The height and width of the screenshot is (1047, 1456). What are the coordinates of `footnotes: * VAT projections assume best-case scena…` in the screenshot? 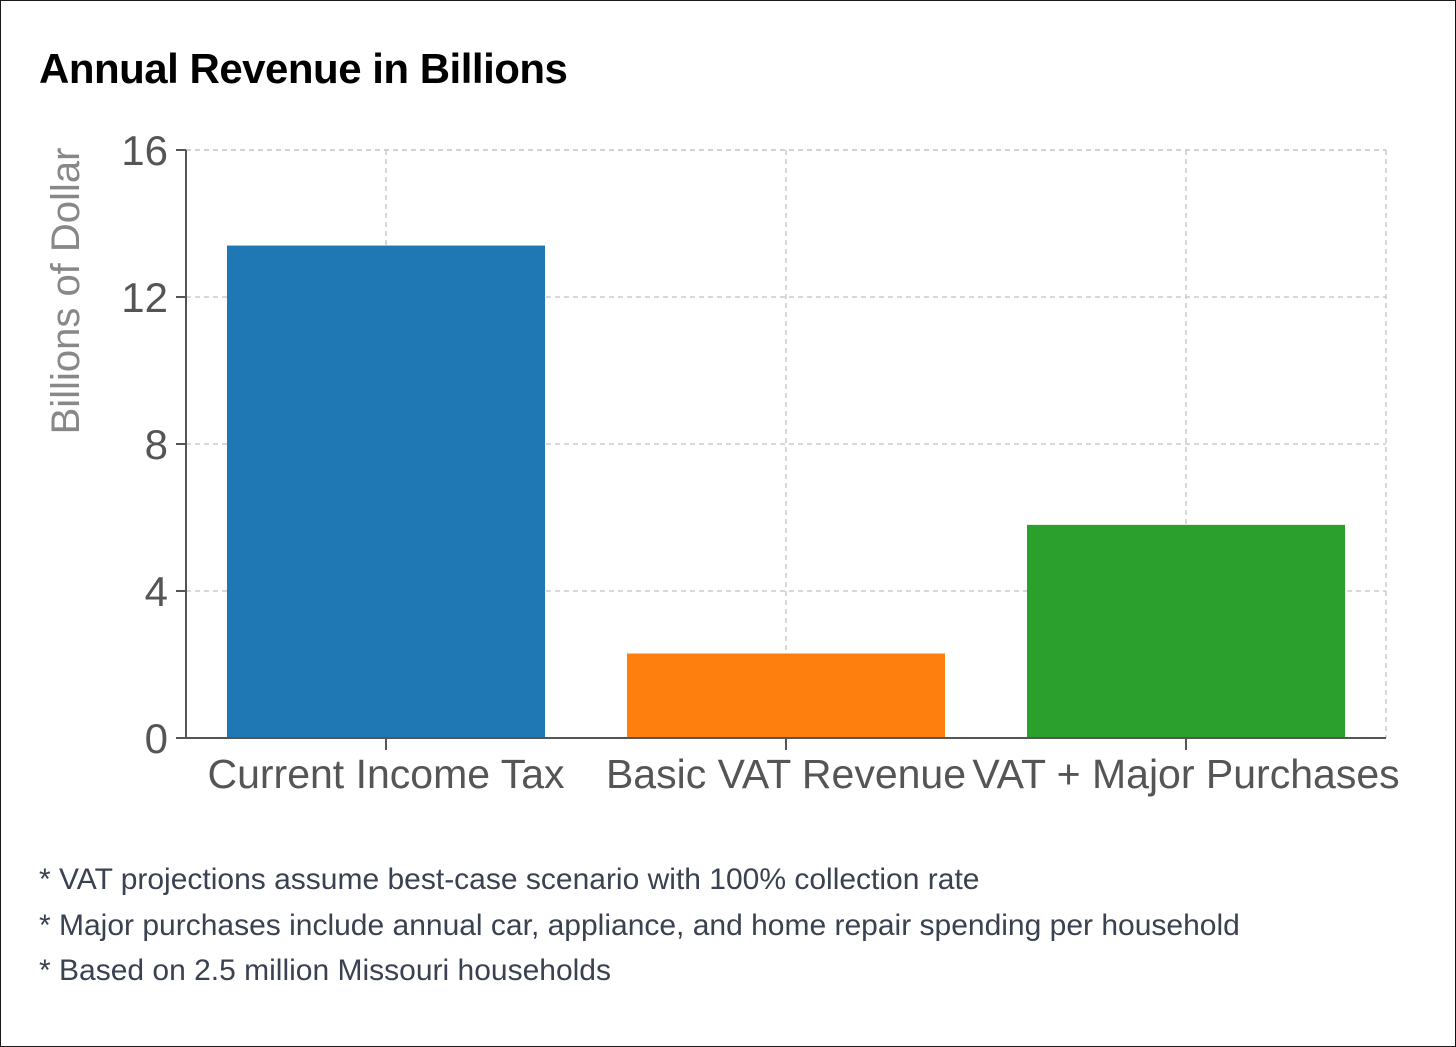 It's located at (639, 925).